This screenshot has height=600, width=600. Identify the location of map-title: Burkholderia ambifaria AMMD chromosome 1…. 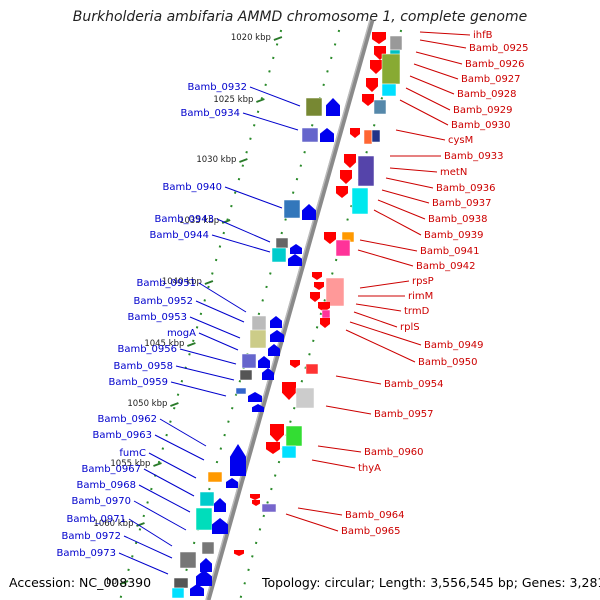
(300, 17).